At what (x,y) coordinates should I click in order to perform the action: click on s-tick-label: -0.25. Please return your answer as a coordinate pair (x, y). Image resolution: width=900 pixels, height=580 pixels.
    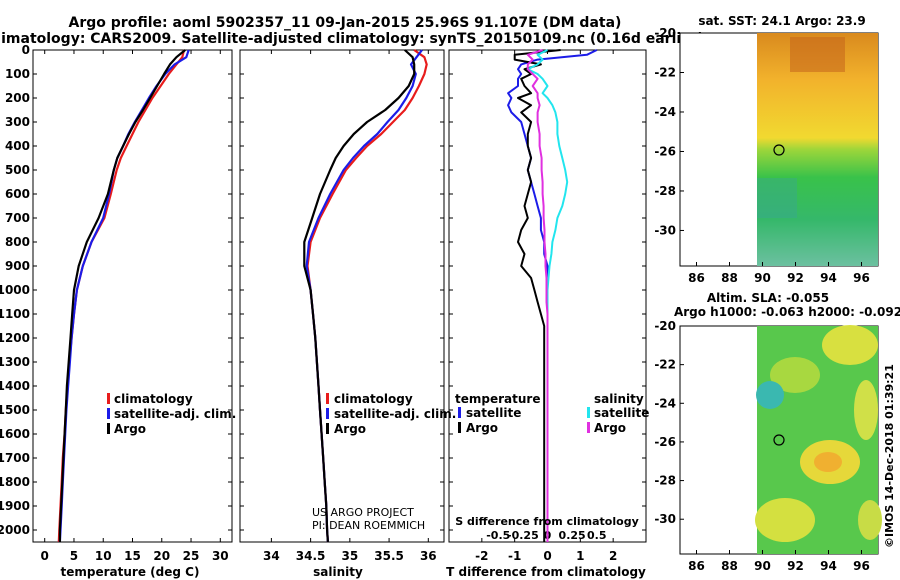
    Looking at the image, I should click on (523, 535).